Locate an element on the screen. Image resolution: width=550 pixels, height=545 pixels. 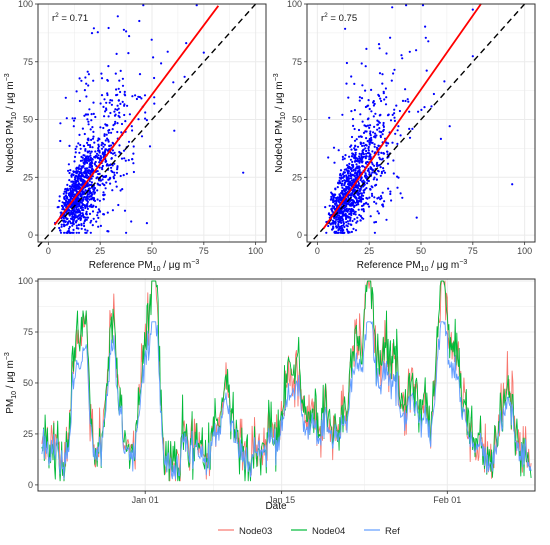
x-tick-label: 75 is located at coordinates (473, 251).